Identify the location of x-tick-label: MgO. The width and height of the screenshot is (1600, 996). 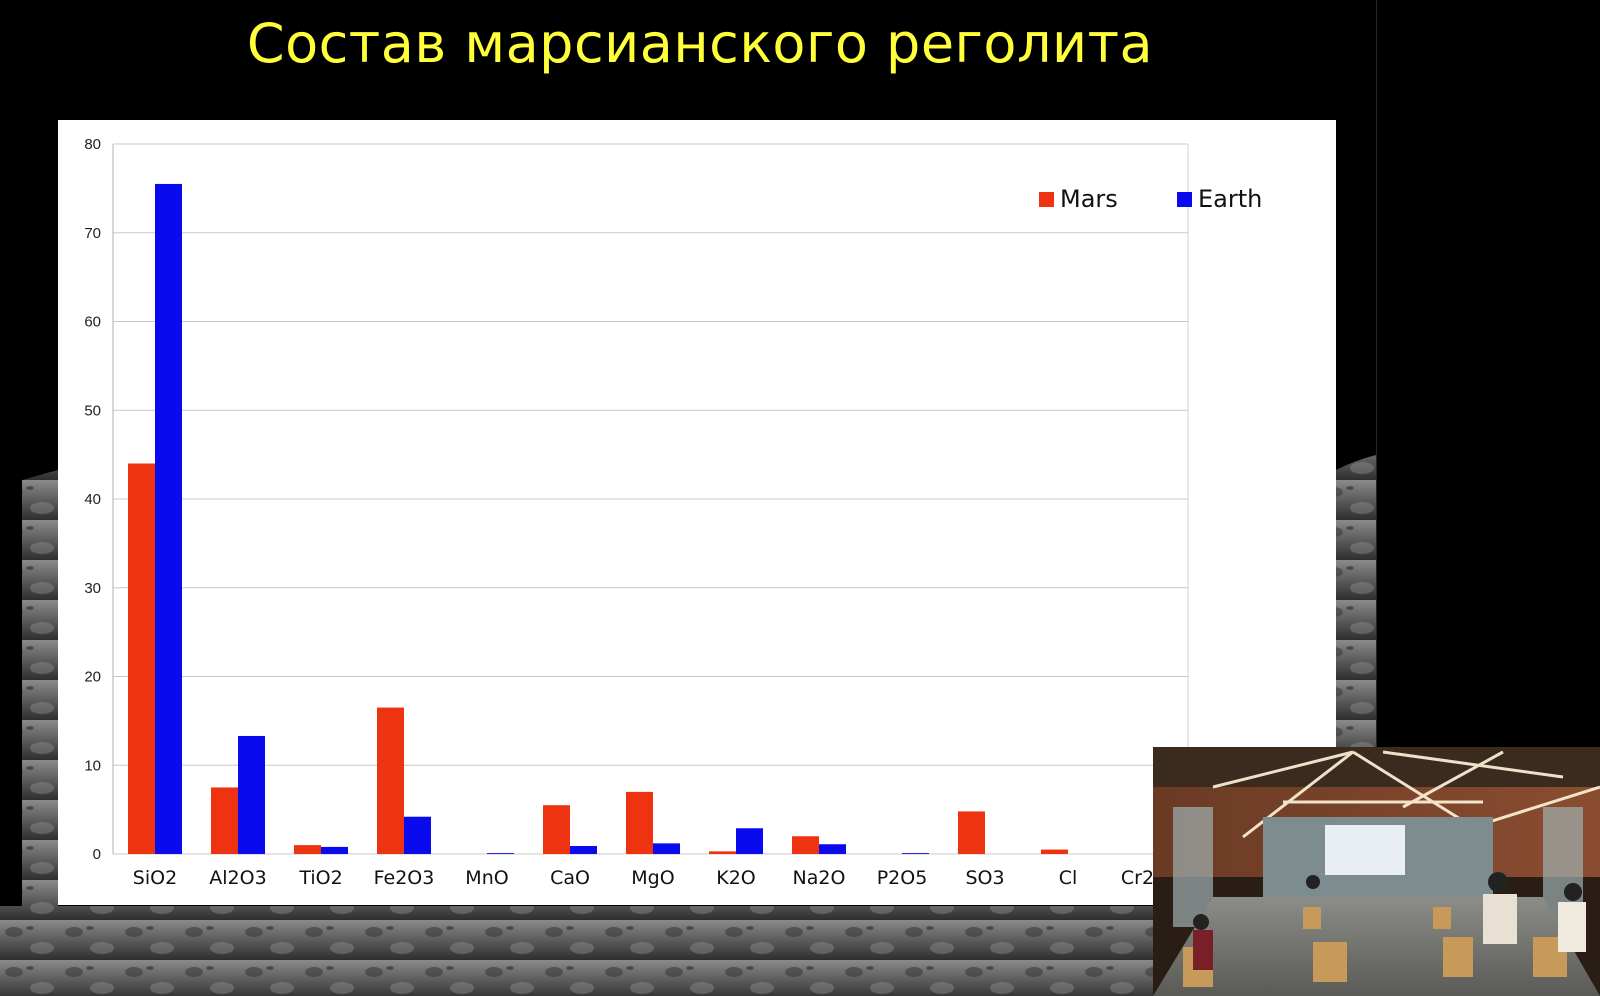
(652, 878).